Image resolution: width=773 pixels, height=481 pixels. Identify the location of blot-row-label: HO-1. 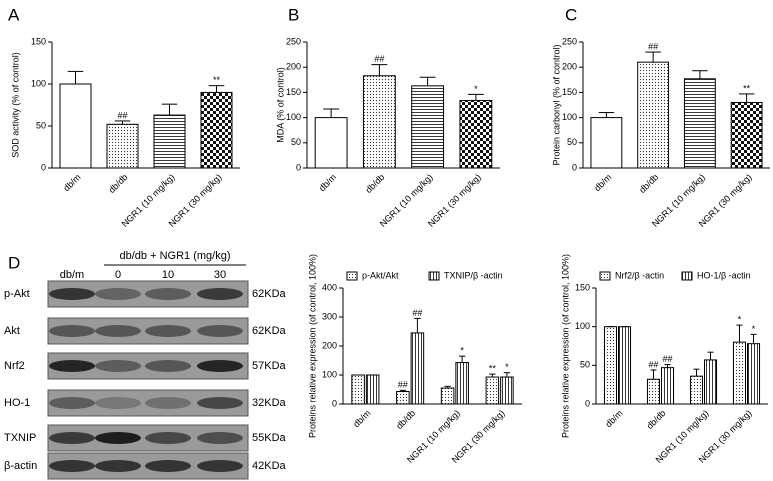
(17, 403).